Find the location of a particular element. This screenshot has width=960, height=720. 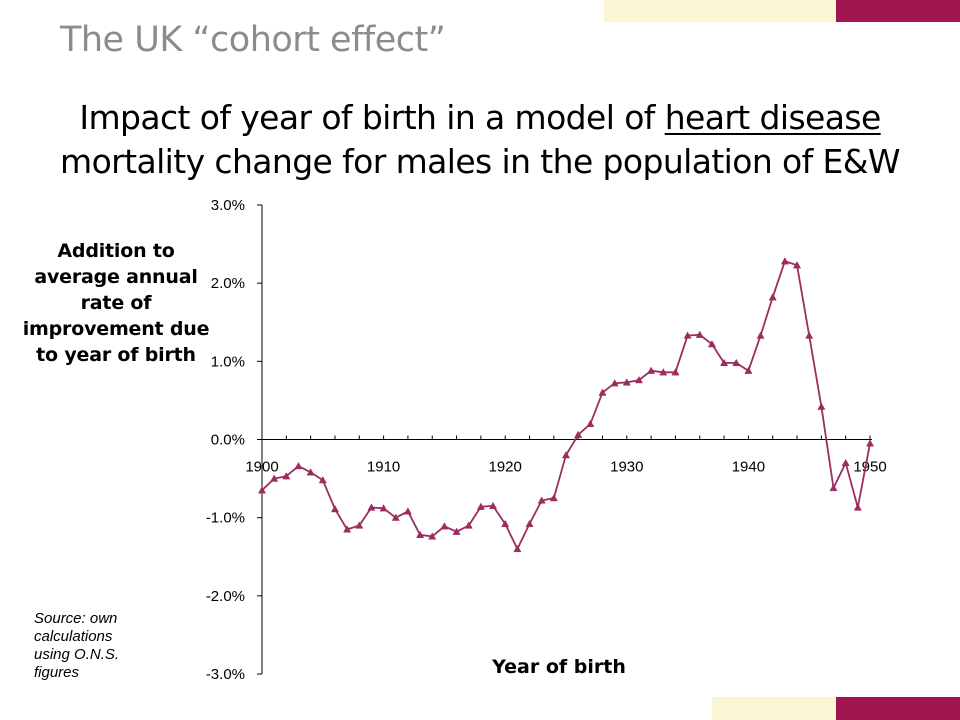

y-tick-label: 3.0% is located at coordinates (228, 205).